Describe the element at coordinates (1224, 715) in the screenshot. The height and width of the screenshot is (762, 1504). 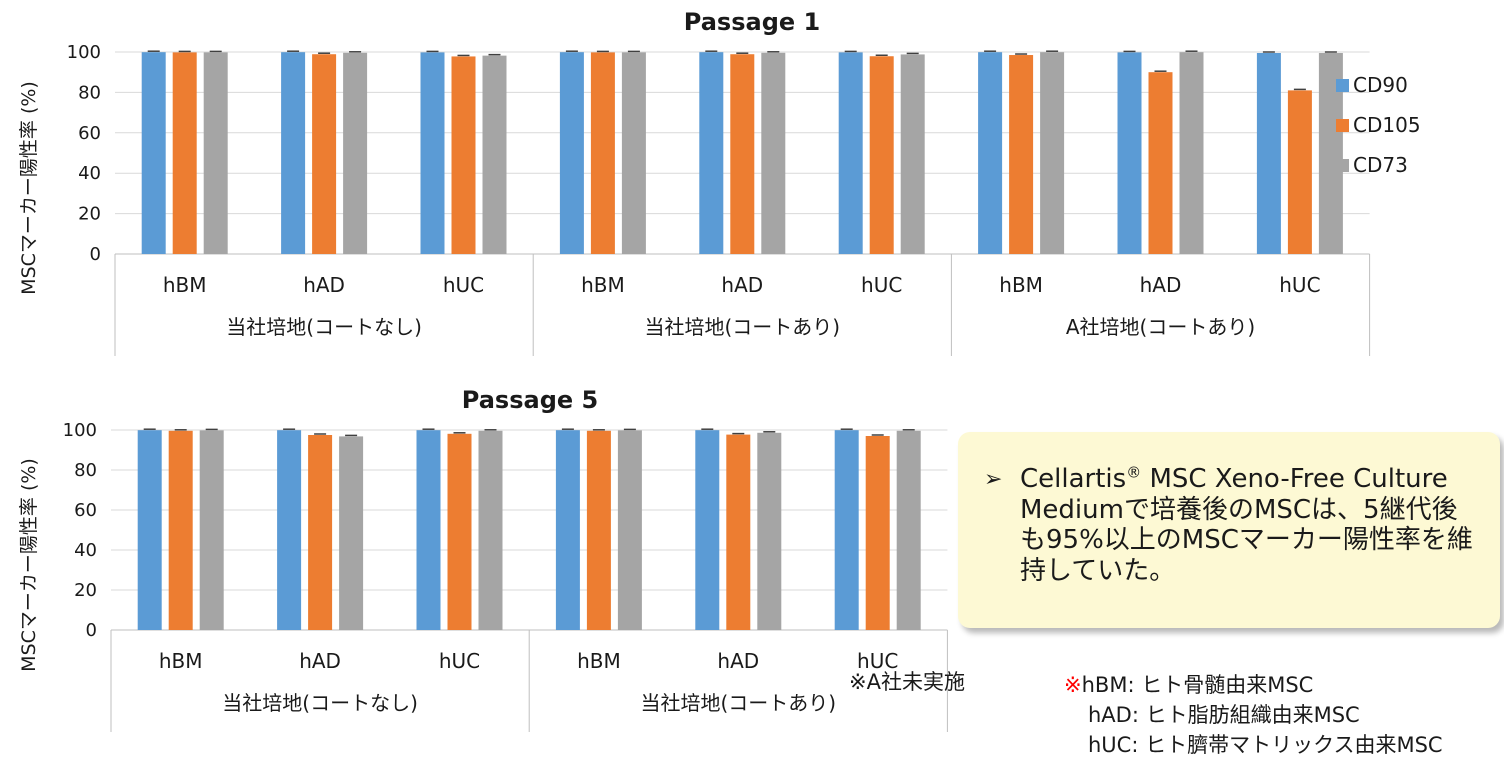
I see `note-had: hAD: ヒト脂肪組織由来MSC` at that location.